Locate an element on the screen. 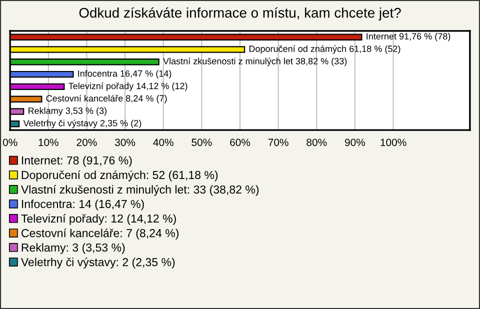 The image size is (480, 309). legend-label: Doporučení od známých: 52 (61,18 %) is located at coordinates (120, 176).